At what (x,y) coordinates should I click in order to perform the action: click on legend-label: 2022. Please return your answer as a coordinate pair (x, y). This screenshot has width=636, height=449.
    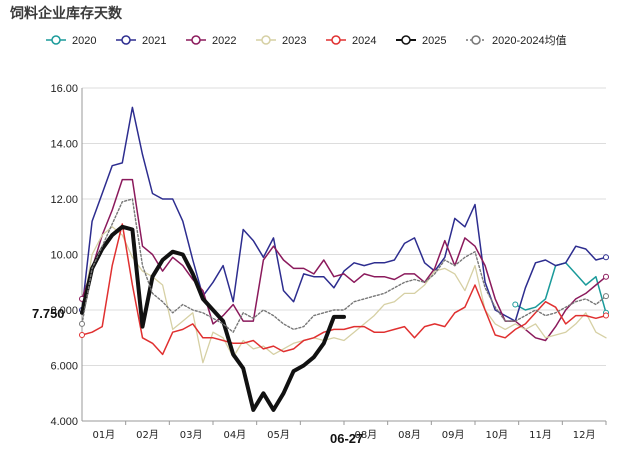
    Looking at the image, I should click on (224, 41).